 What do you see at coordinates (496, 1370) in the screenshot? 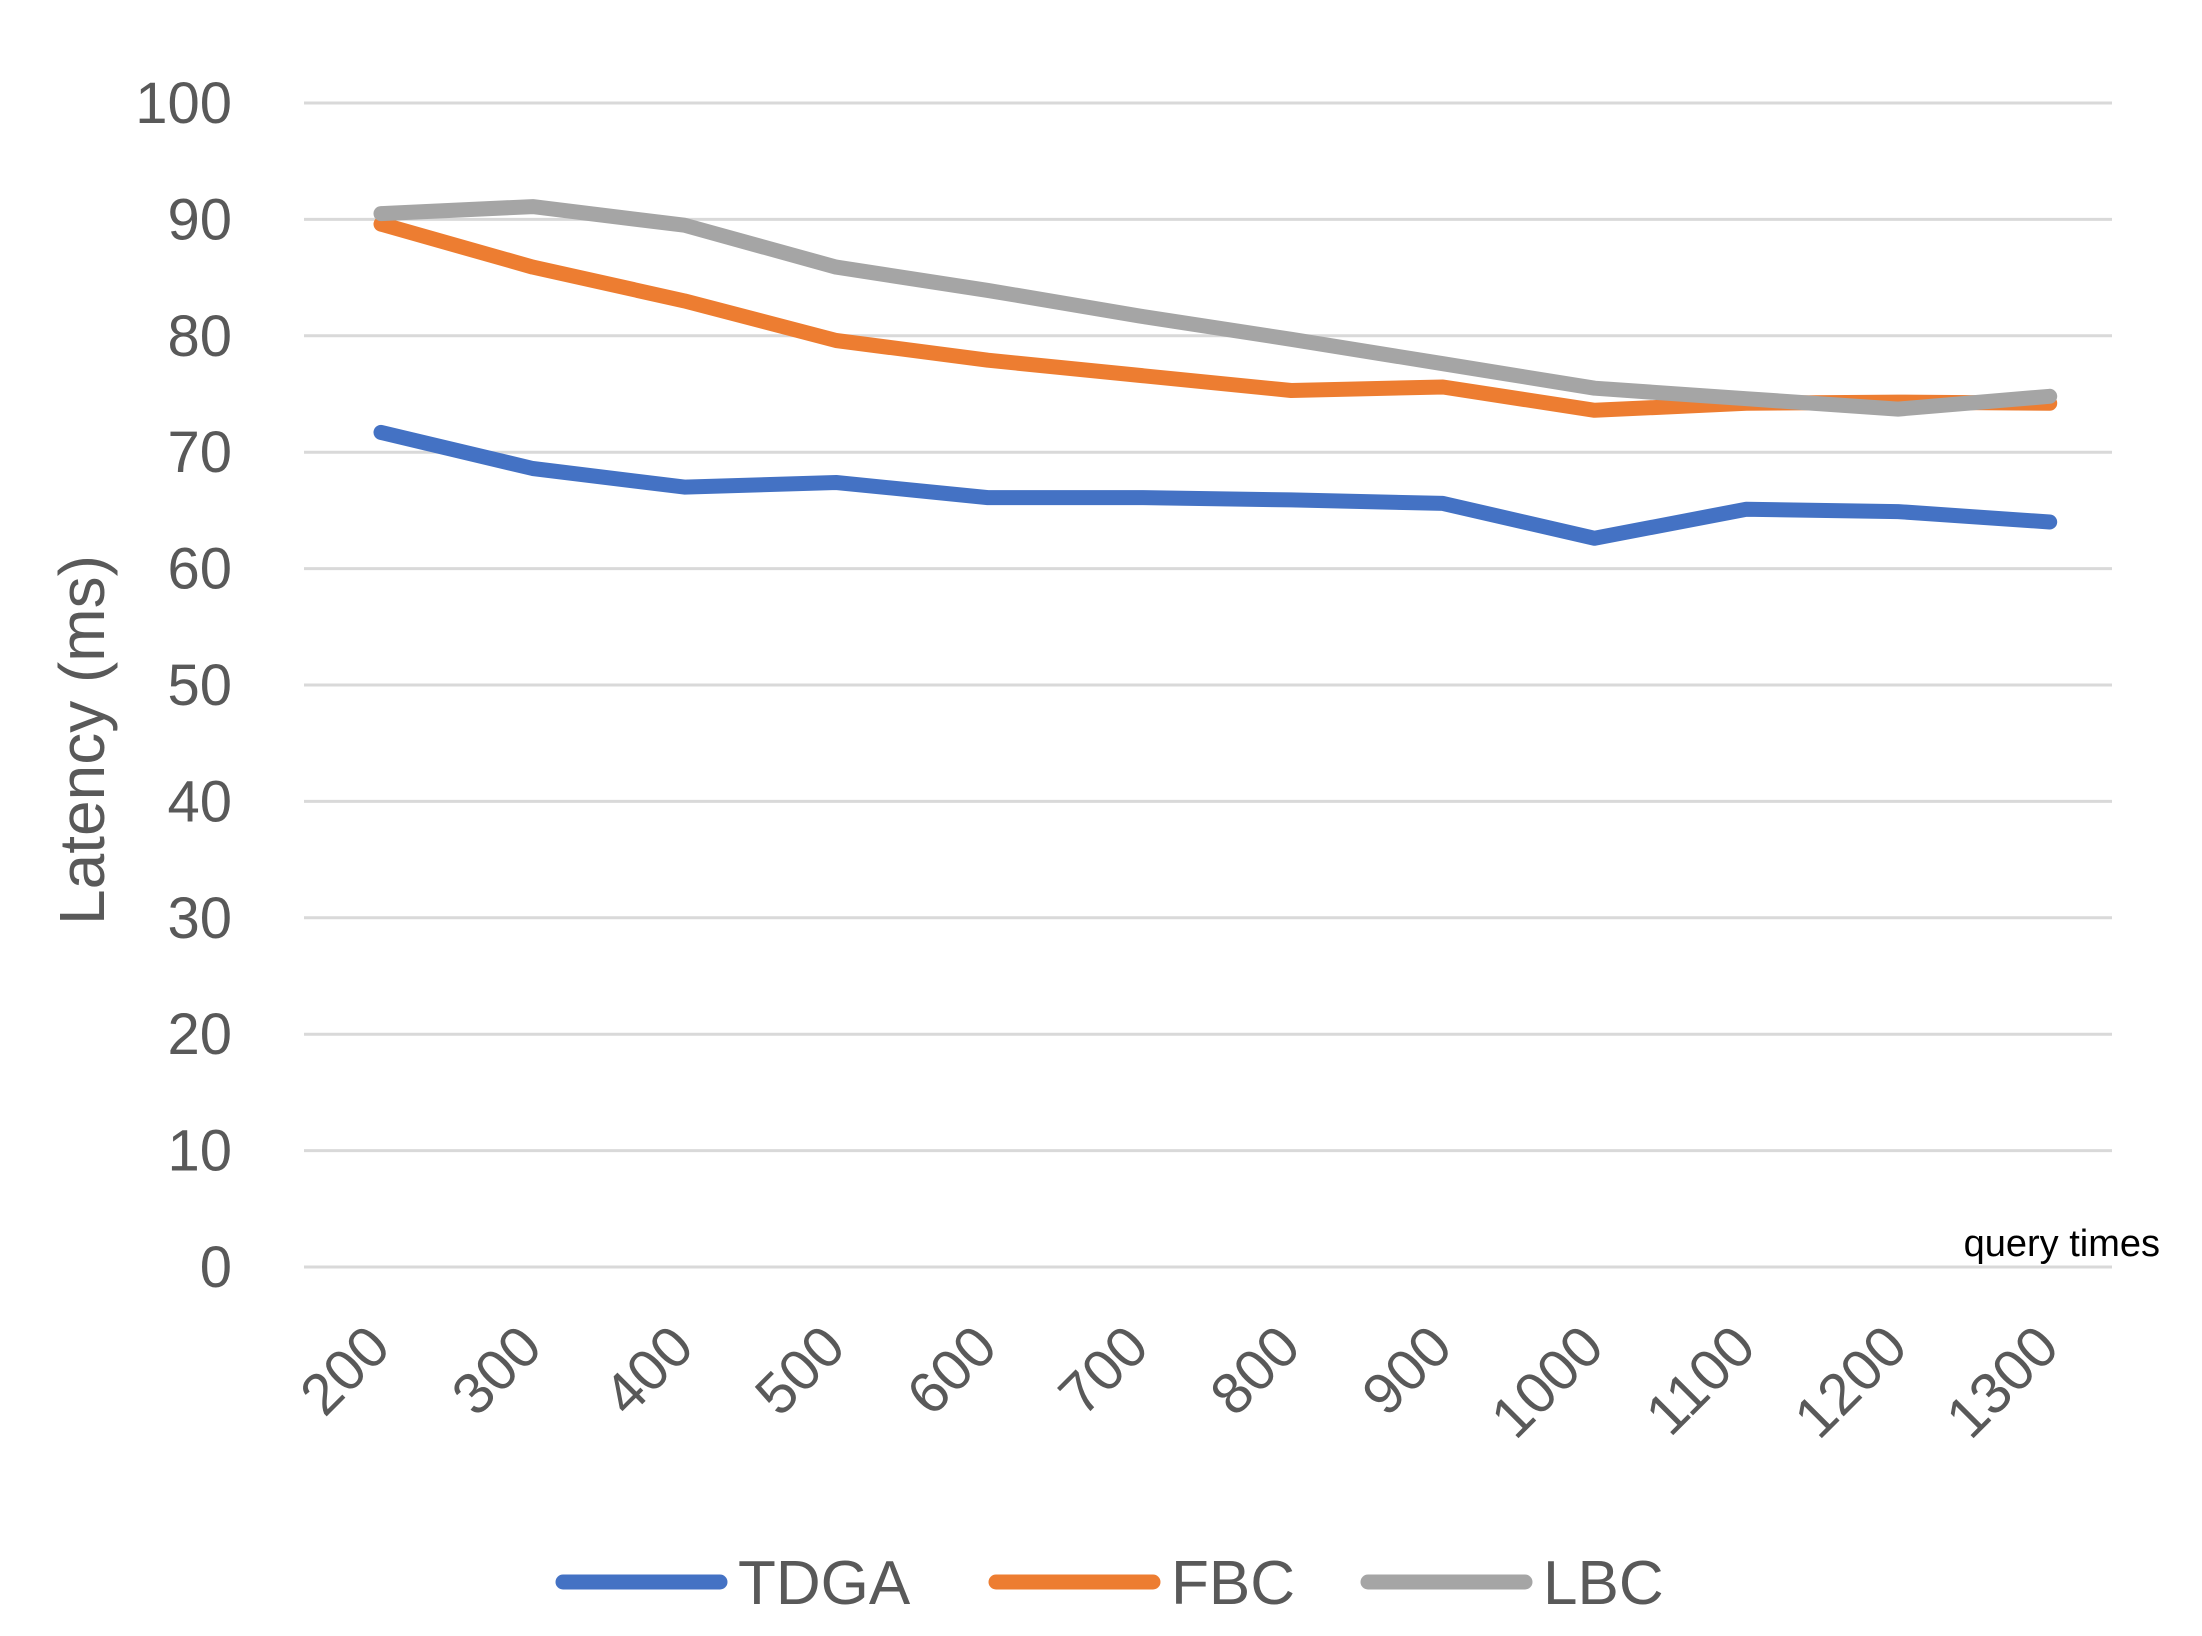
I see `x-tick-label: 300` at bounding box center [496, 1370].